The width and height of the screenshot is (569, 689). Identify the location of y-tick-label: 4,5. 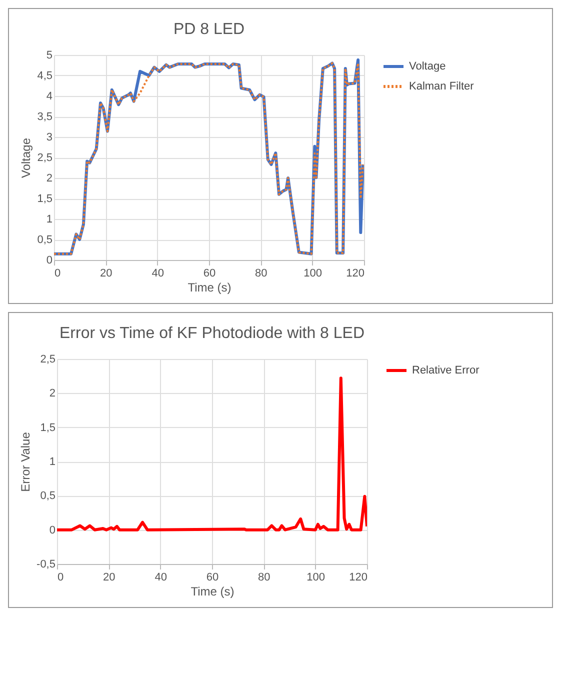
(44, 76).